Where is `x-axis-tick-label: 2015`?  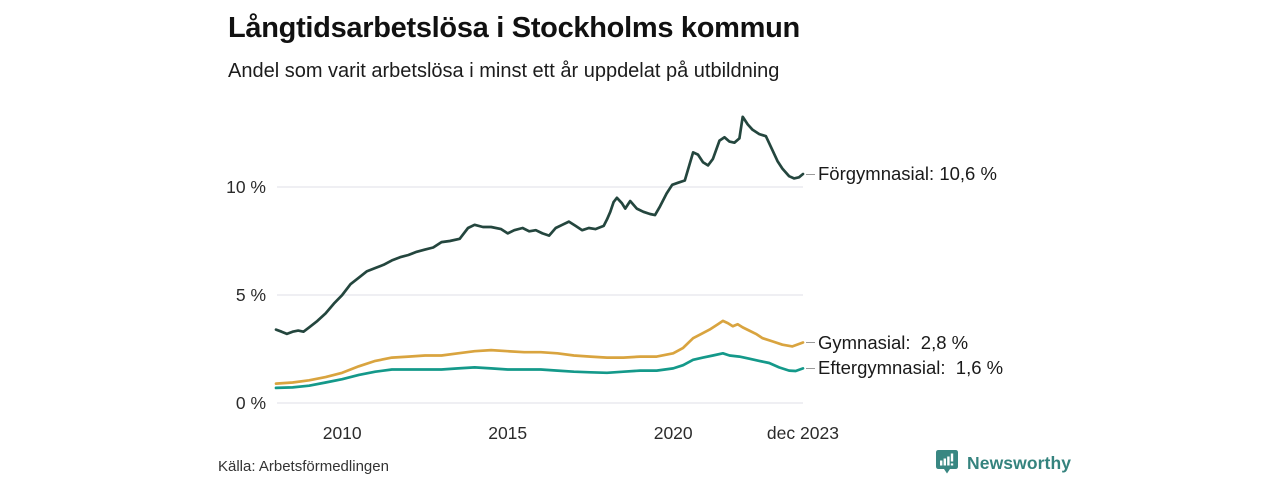 x-axis-tick-label: 2015 is located at coordinates (508, 433).